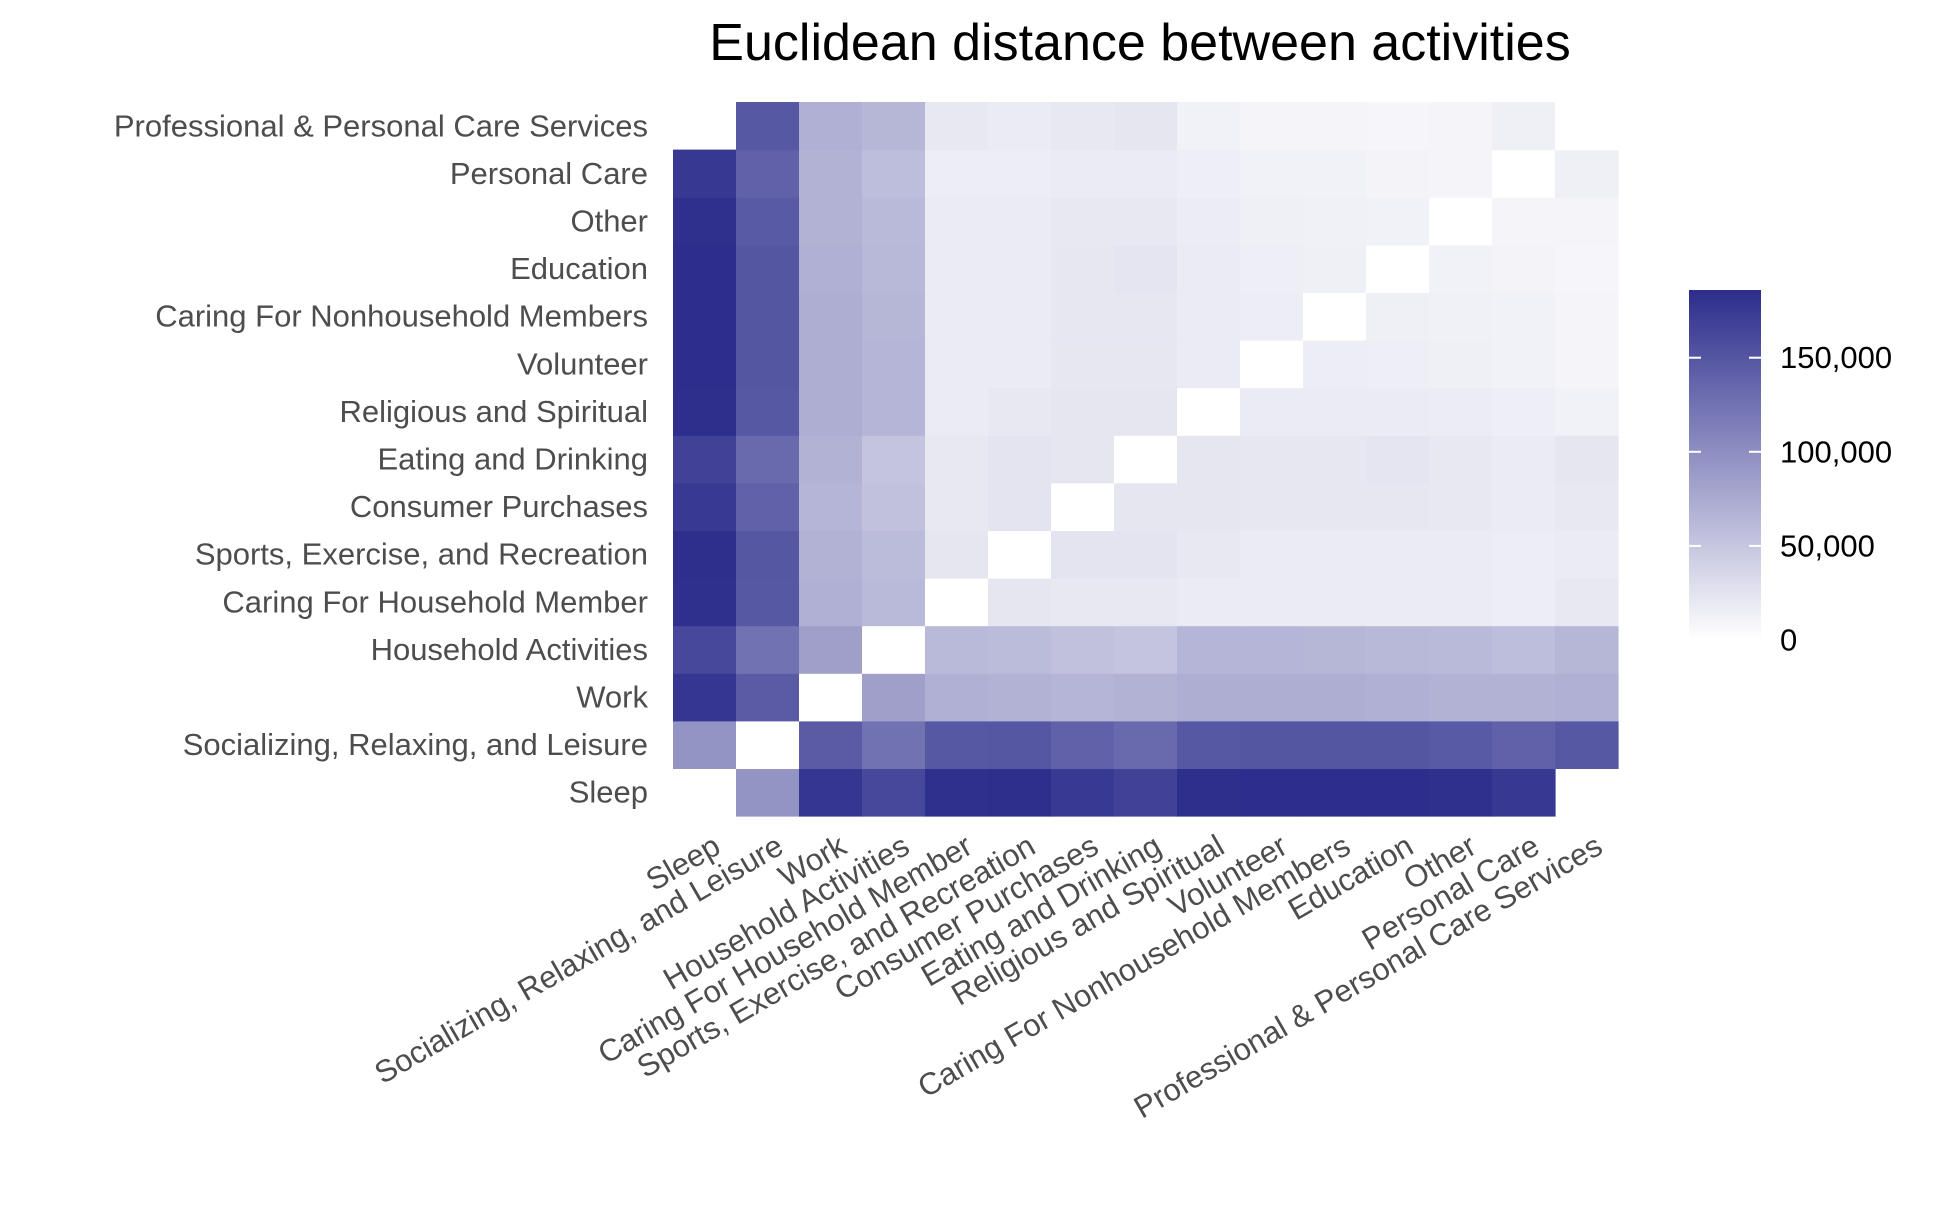  What do you see at coordinates (1461, 792) in the screenshot?
I see `heatmap-cell-sleep--other` at bounding box center [1461, 792].